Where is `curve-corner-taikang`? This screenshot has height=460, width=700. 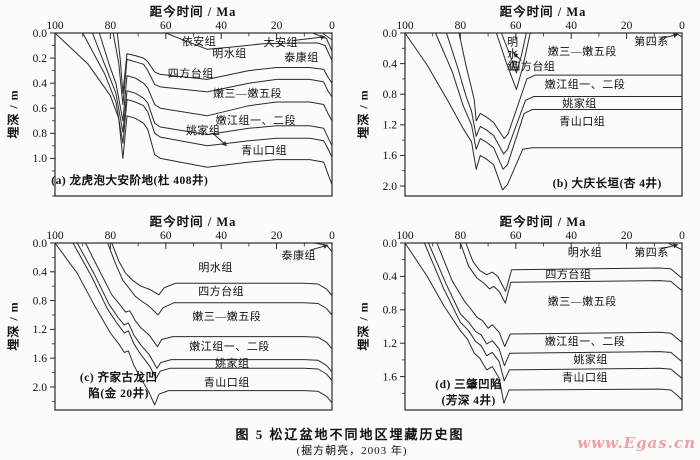 curve-corner-taikang is located at coordinates (323, 247).